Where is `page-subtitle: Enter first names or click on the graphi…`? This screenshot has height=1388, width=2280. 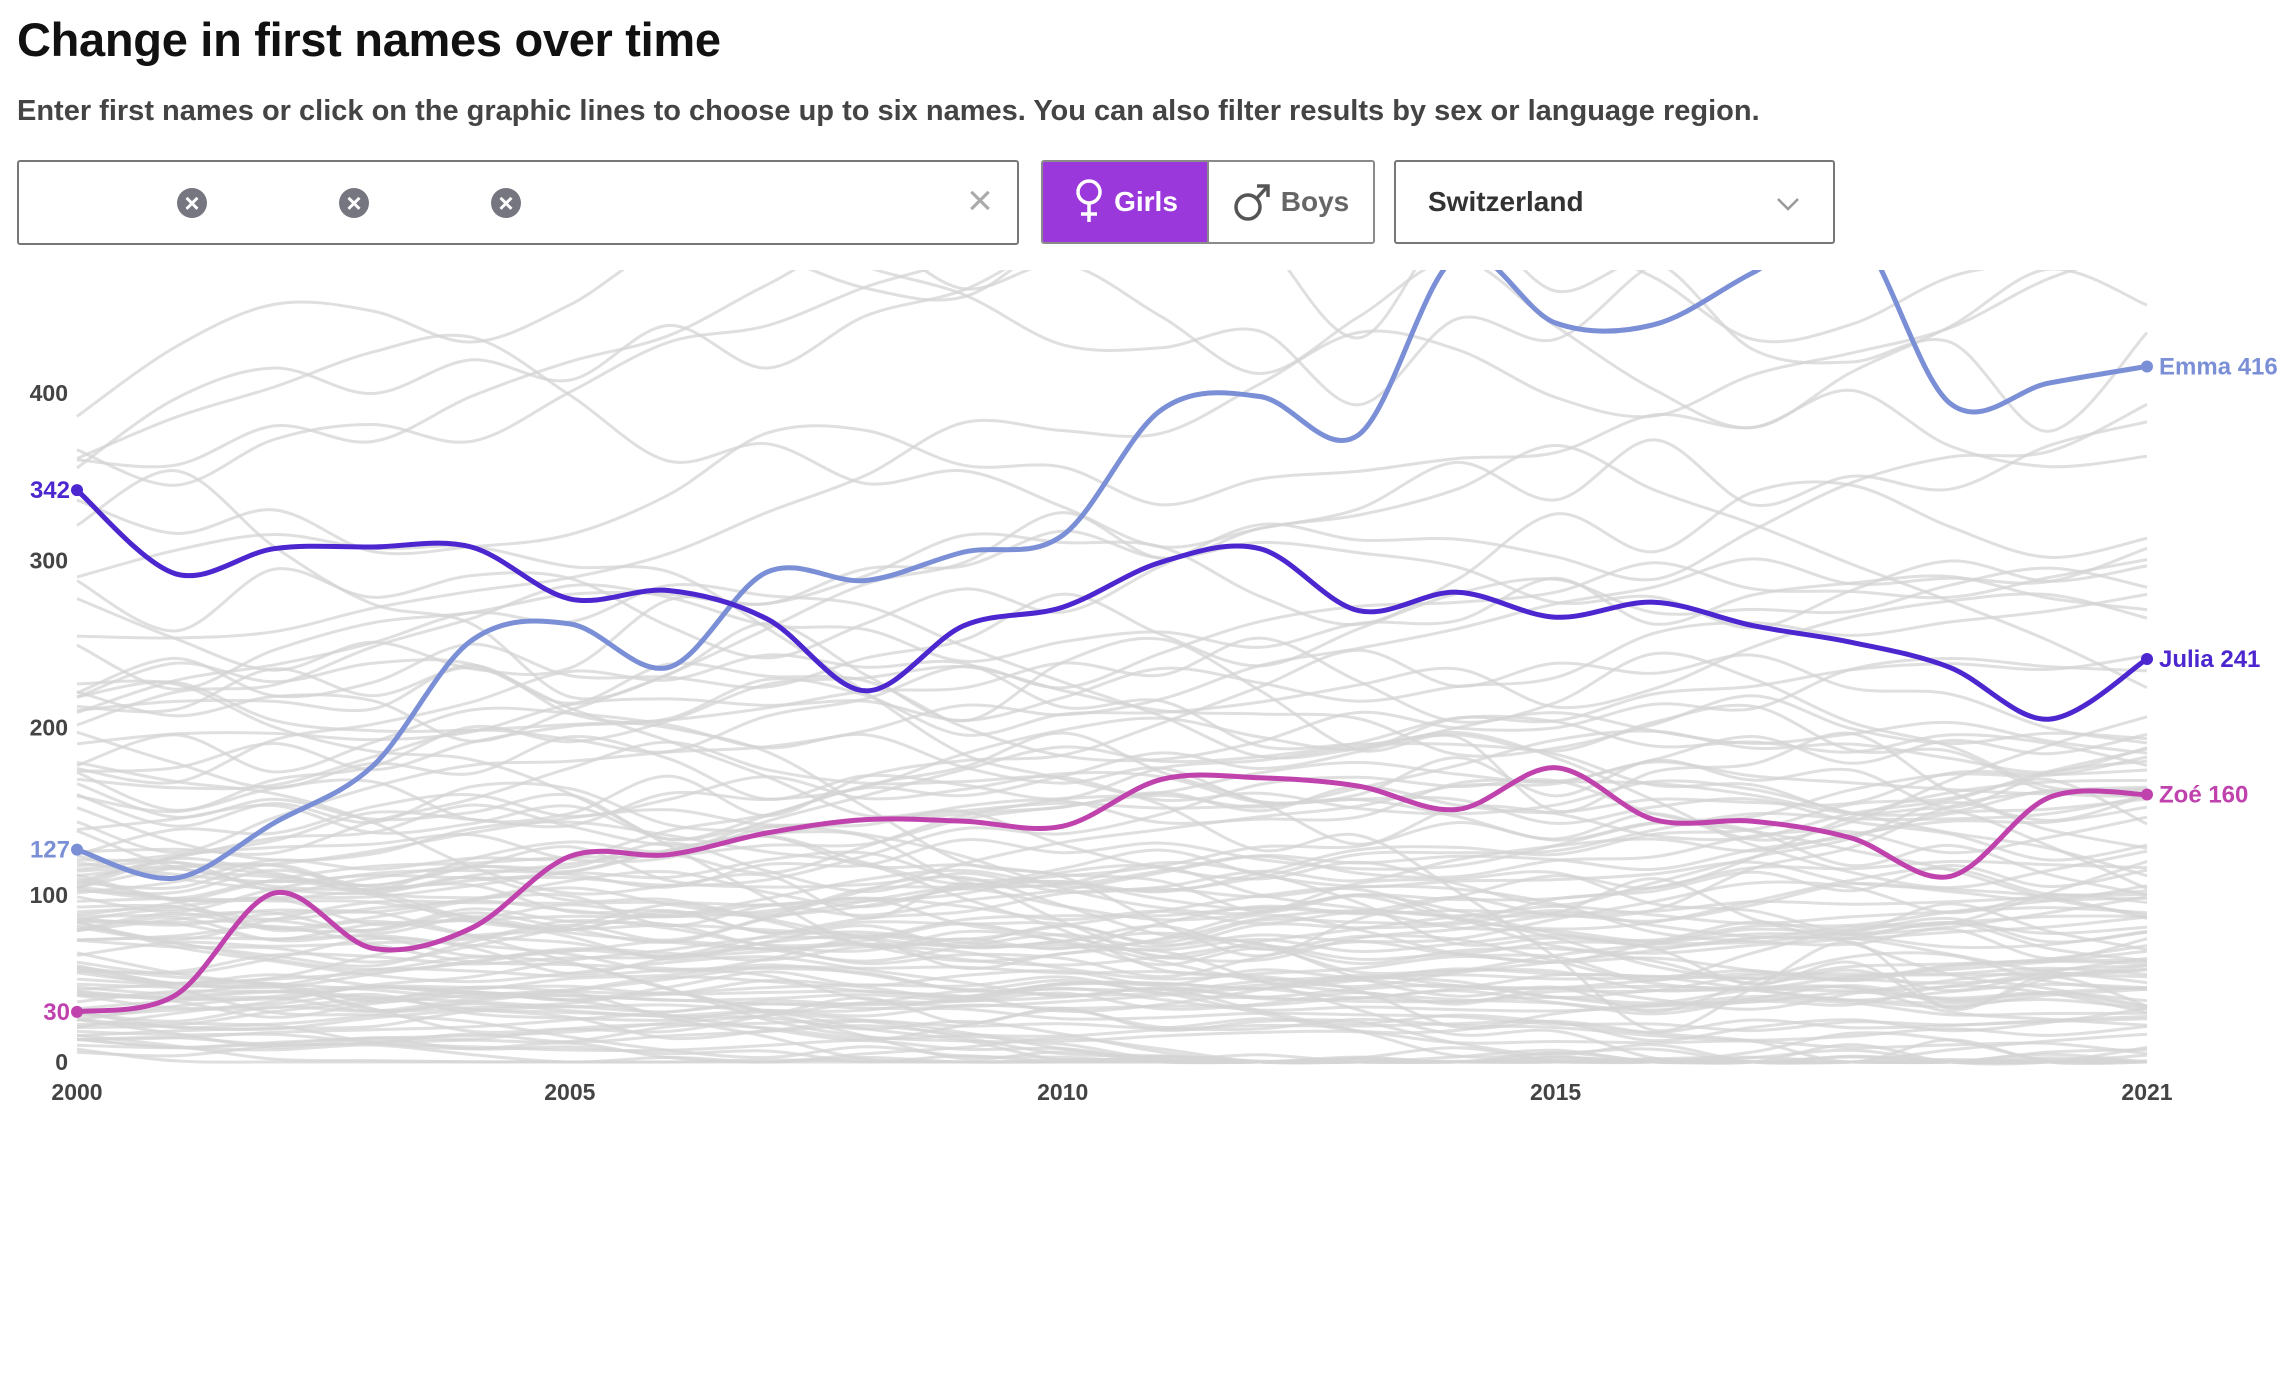 page-subtitle: Enter first names or click on the graphi… is located at coordinates (888, 111).